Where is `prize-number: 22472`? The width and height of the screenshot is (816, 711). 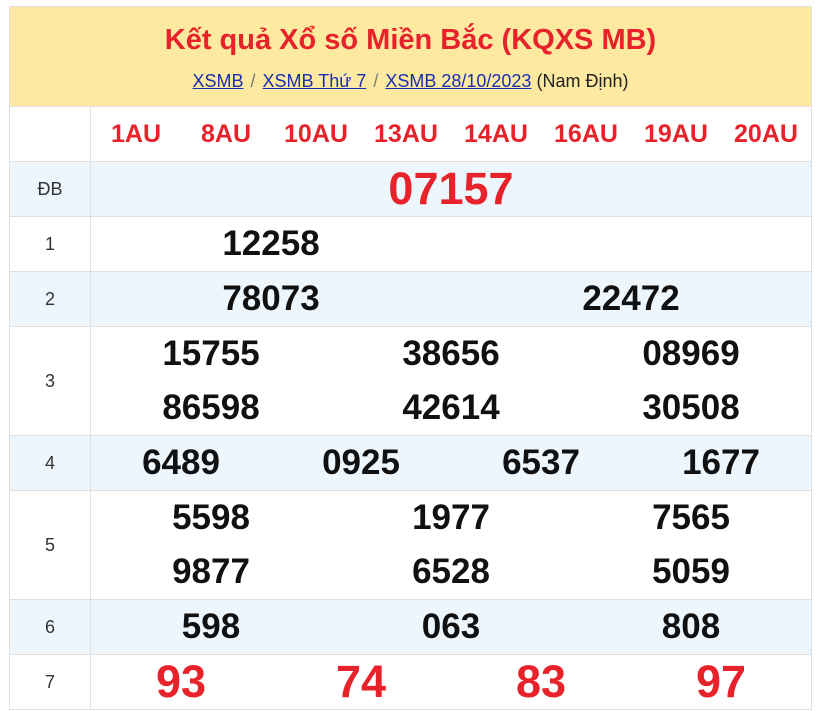 prize-number: 22472 is located at coordinates (631, 298).